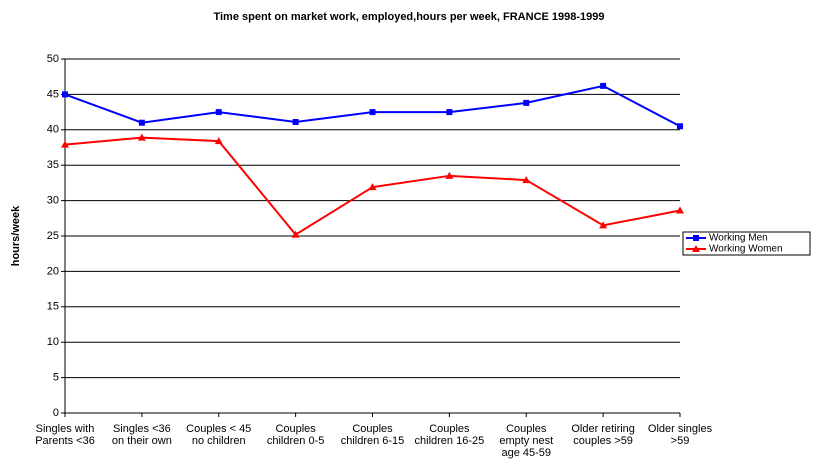 This screenshot has width=818, height=475. What do you see at coordinates (449, 435) in the screenshot?
I see `x-tick-label: Couples children 16-25` at bounding box center [449, 435].